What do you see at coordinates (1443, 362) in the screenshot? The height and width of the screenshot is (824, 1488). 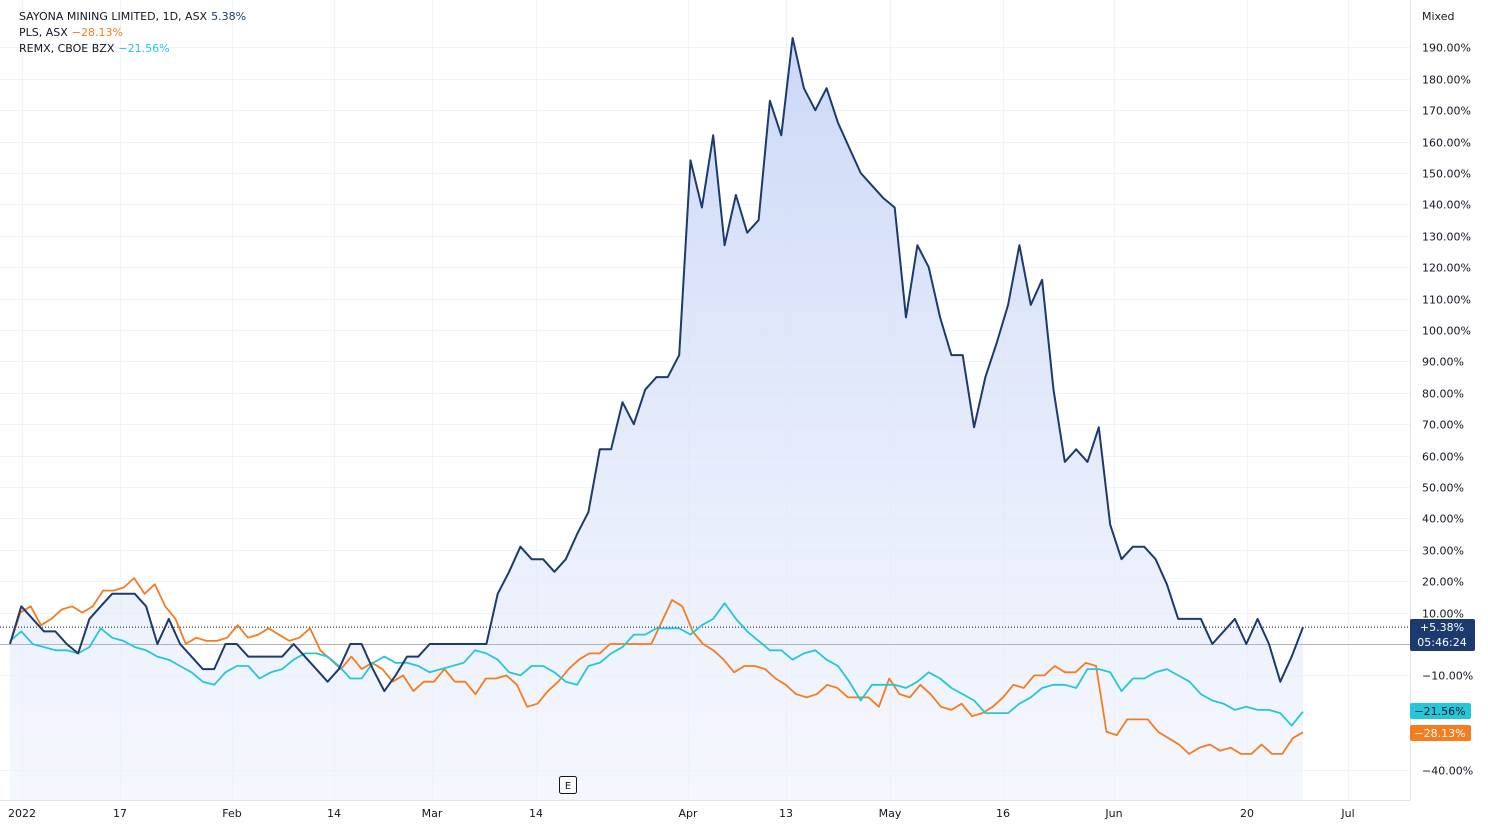 I see `y-tick-label: 90.00%` at bounding box center [1443, 362].